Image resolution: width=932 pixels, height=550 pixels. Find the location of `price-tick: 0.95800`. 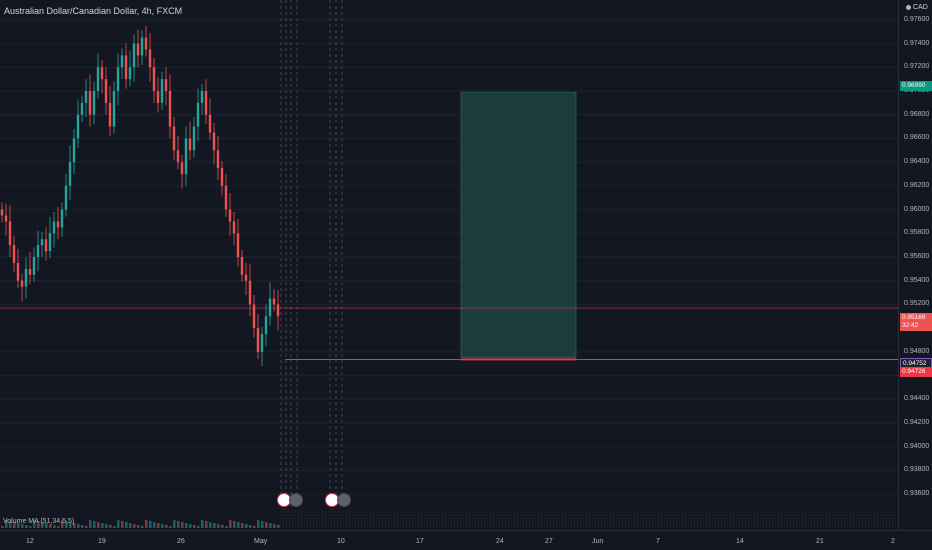

price-tick: 0.95800 is located at coordinates (917, 233).